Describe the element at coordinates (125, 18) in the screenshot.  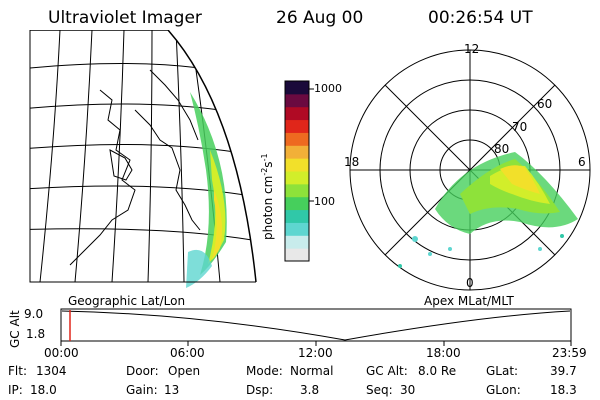
I see `instrument-title: Ultraviolet Imager` at that location.